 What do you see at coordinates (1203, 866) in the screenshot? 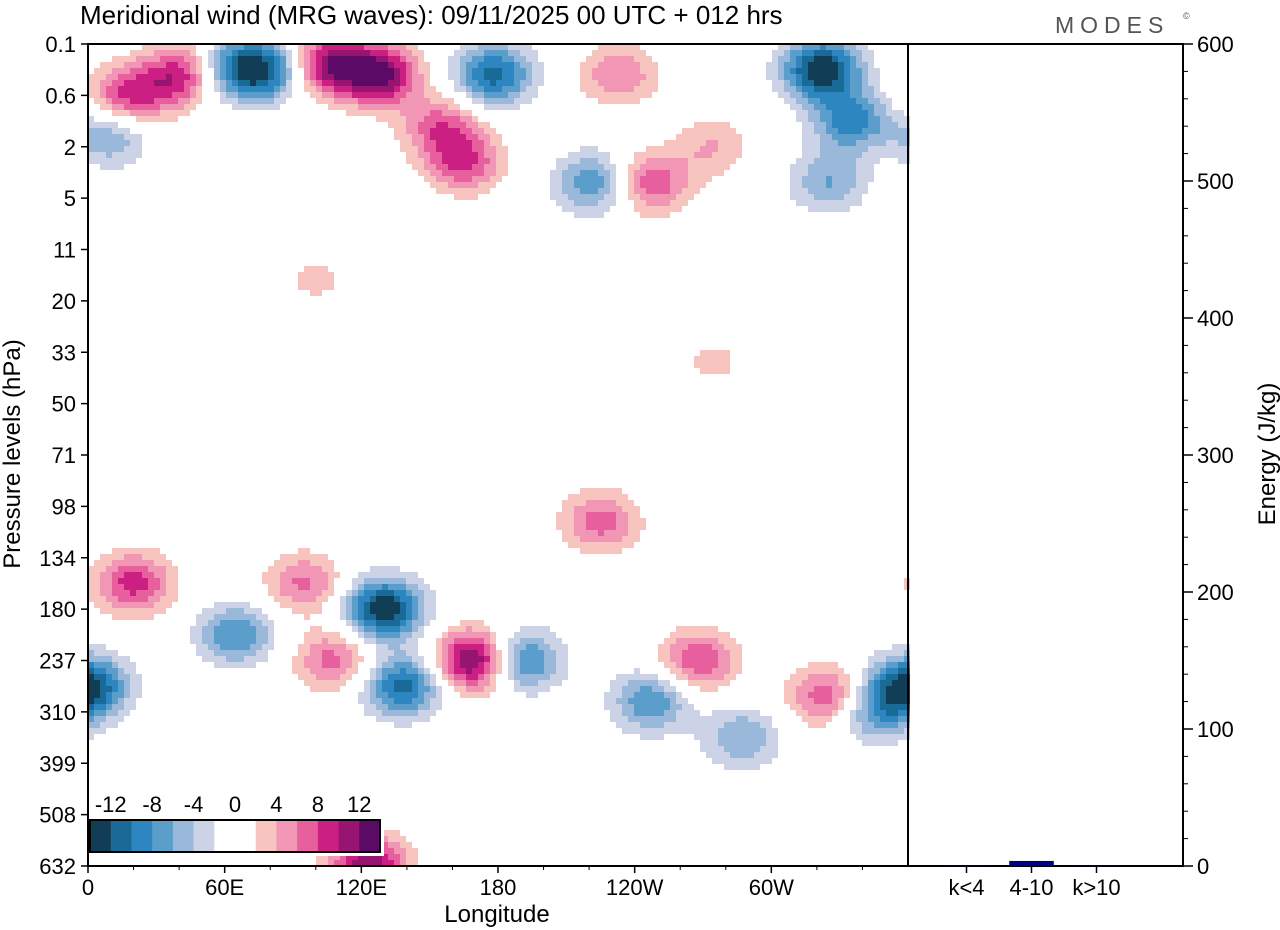
I see `energy-tick-label: 0` at bounding box center [1203, 866].